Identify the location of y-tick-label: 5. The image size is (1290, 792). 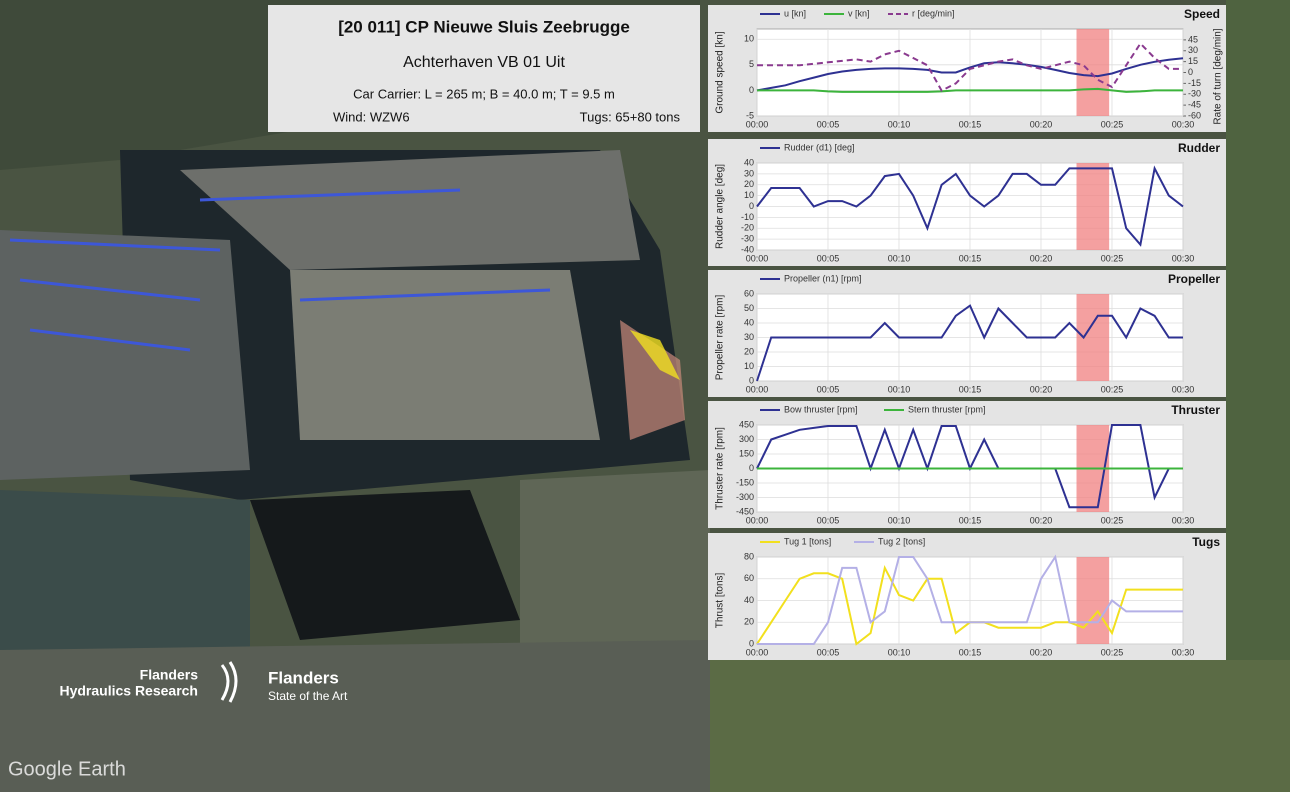
(751, 64).